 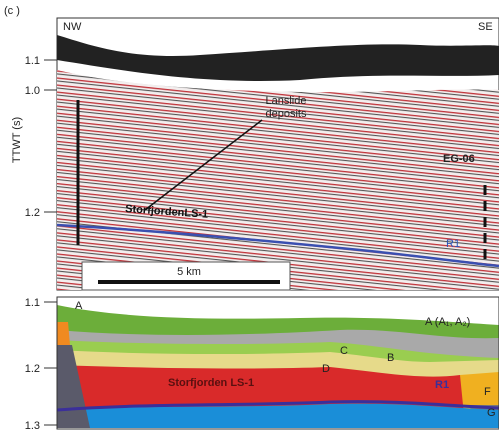 What do you see at coordinates (211, 383) in the screenshot?
I see `unit-label: Storfjorden LS-1` at bounding box center [211, 383].